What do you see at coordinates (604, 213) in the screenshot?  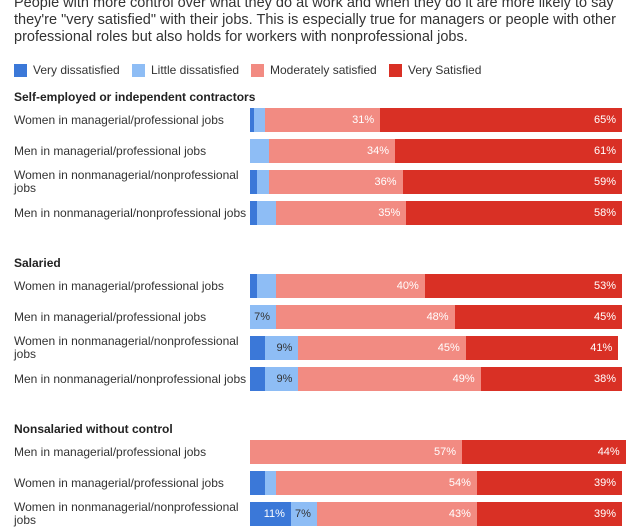 I see `value-label: 58%` at bounding box center [604, 213].